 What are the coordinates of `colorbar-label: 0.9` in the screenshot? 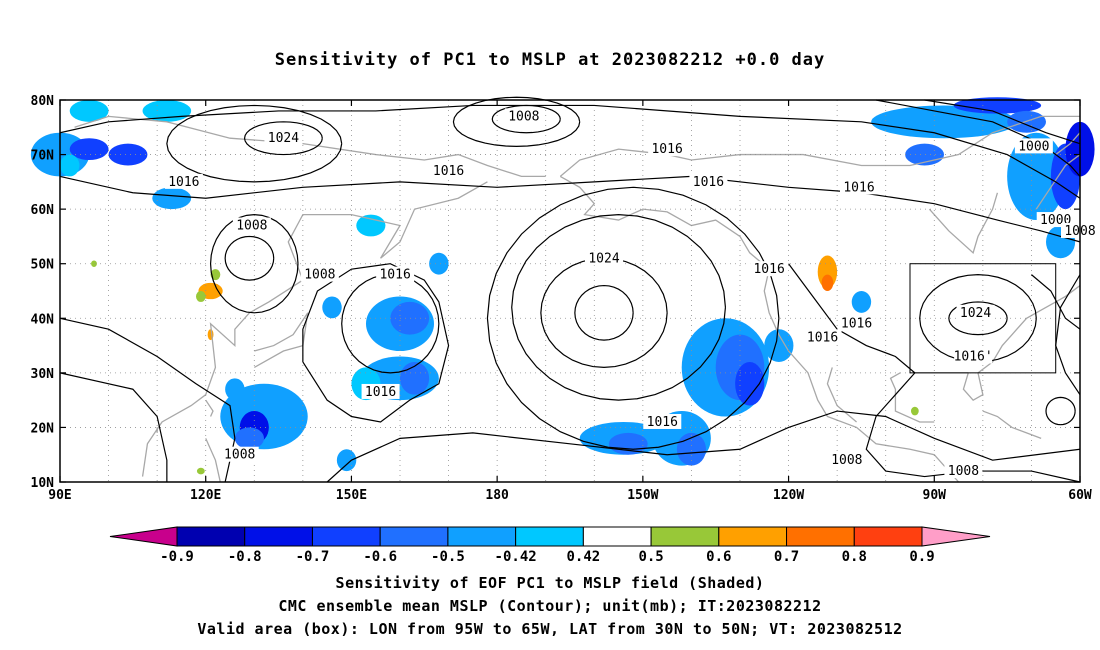 It's located at (921, 557).